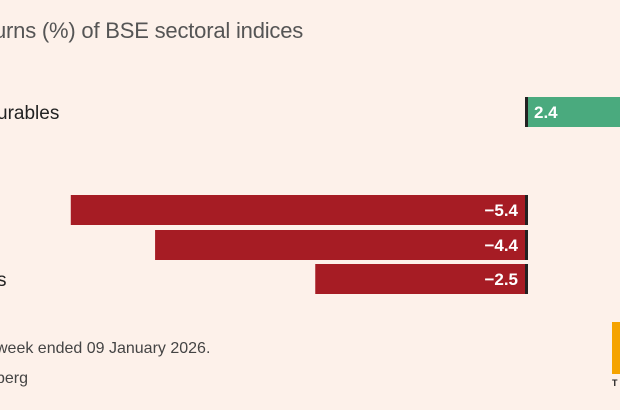 Image resolution: width=620 pixels, height=410 pixels. I want to click on value-label-3: −2.5, so click(501, 279).